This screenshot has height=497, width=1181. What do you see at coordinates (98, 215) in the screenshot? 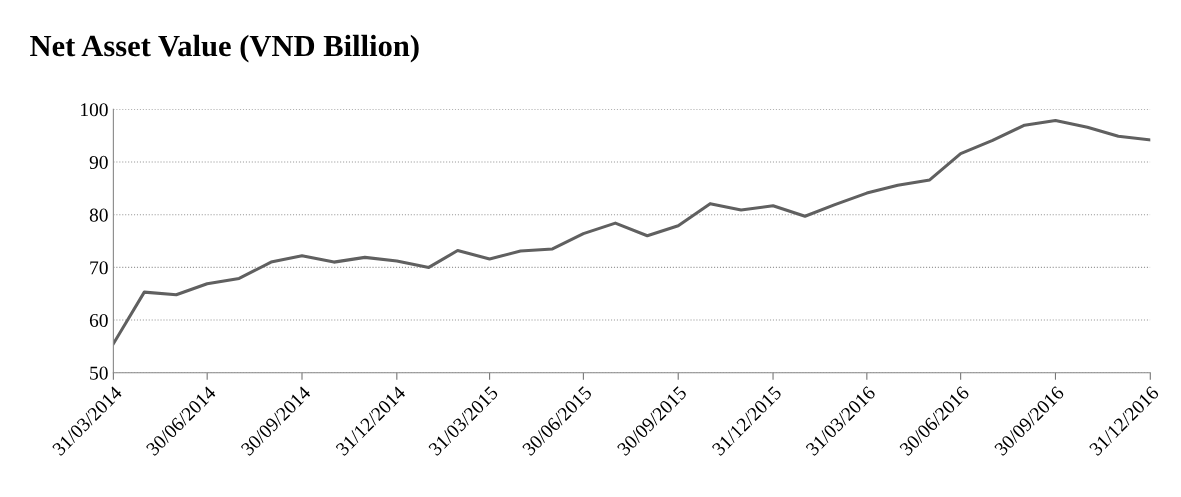
I see `y-tick-label: 80` at bounding box center [98, 215].